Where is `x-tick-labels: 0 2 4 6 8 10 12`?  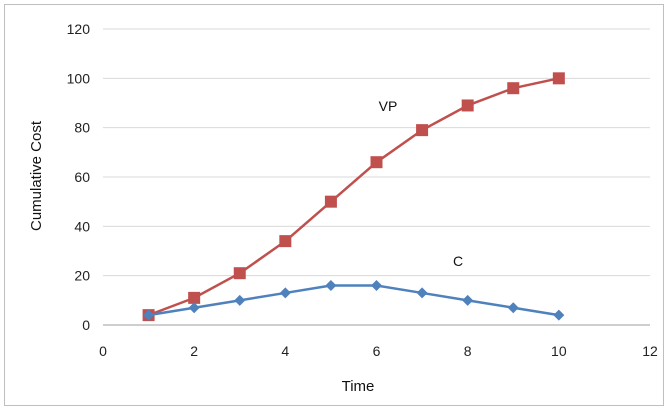
x-tick-labels: 0 2 4 6 8 10 12 is located at coordinates (378, 351).